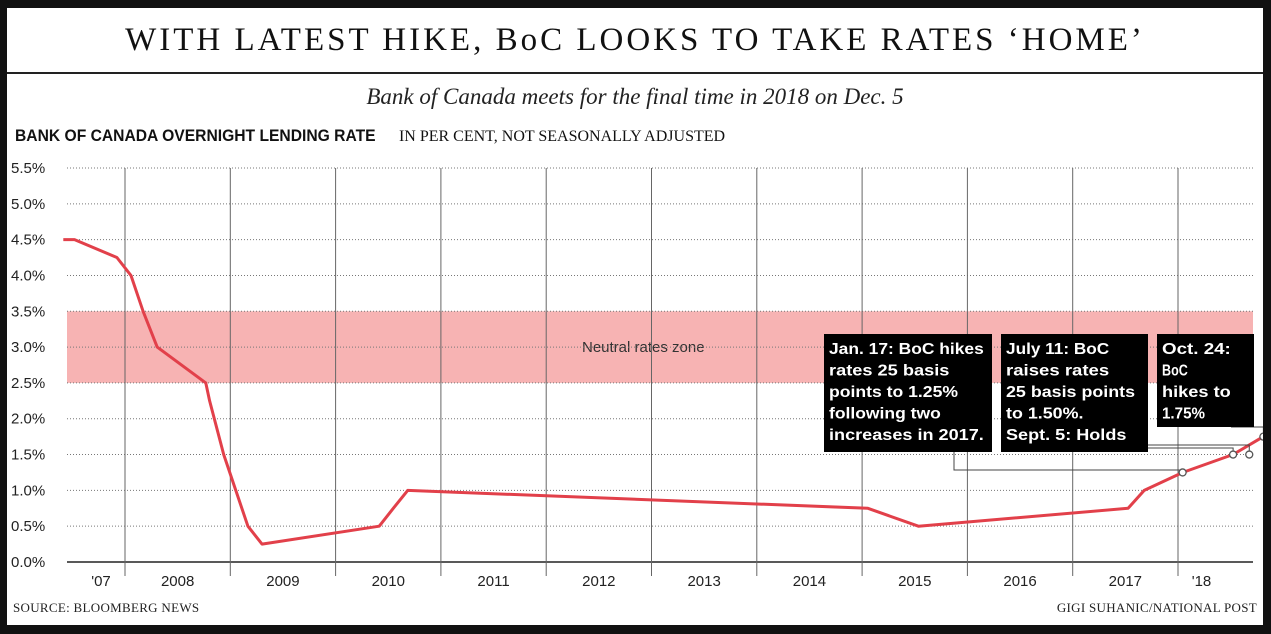  I want to click on x-tick-label: 2008, so click(177, 581).